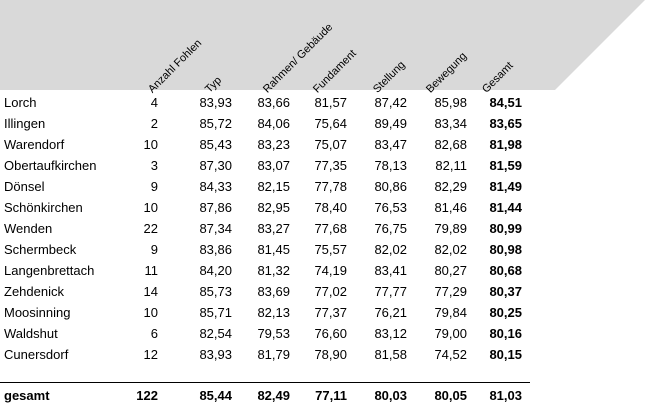 The width and height of the screenshot is (645, 406). Describe the element at coordinates (273, 228) in the screenshot. I see `cell-rahmen-gebaeude: 83,27` at that location.